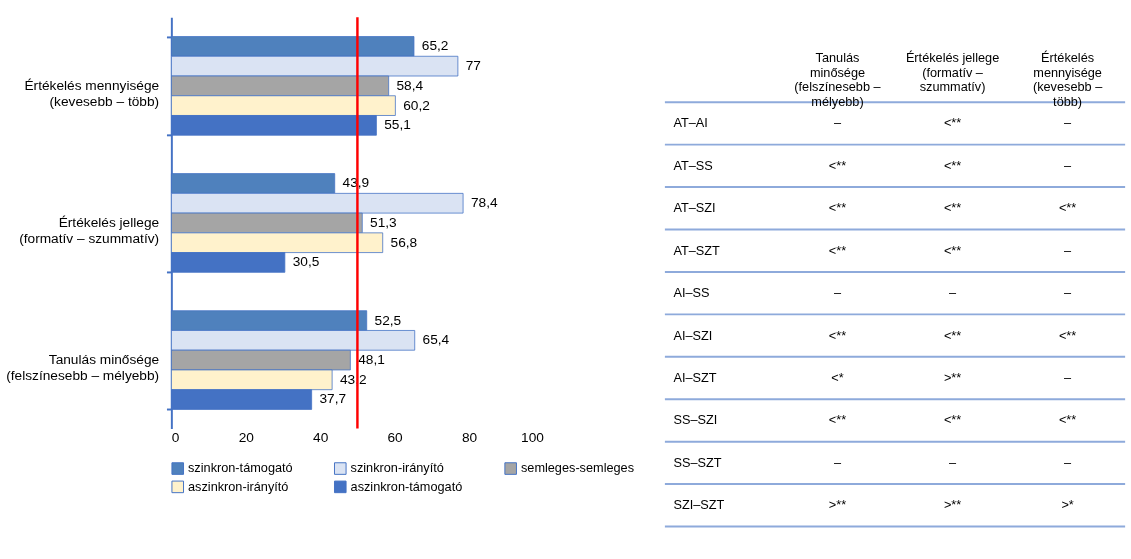 This screenshot has width=1131, height=559. What do you see at coordinates (406, 486) in the screenshot?
I see `legend-label: aszinkron-támogató` at bounding box center [406, 486].